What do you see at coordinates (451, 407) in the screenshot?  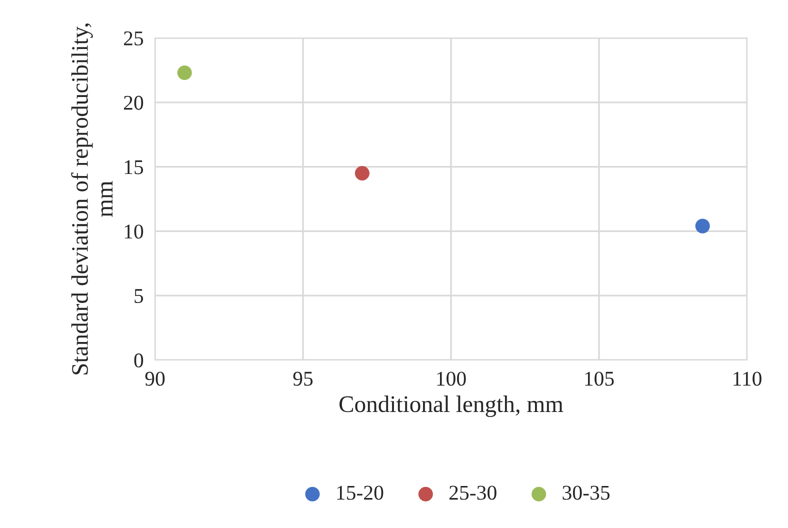 I see `x-axis-title: Conditional length, mm` at bounding box center [451, 407].